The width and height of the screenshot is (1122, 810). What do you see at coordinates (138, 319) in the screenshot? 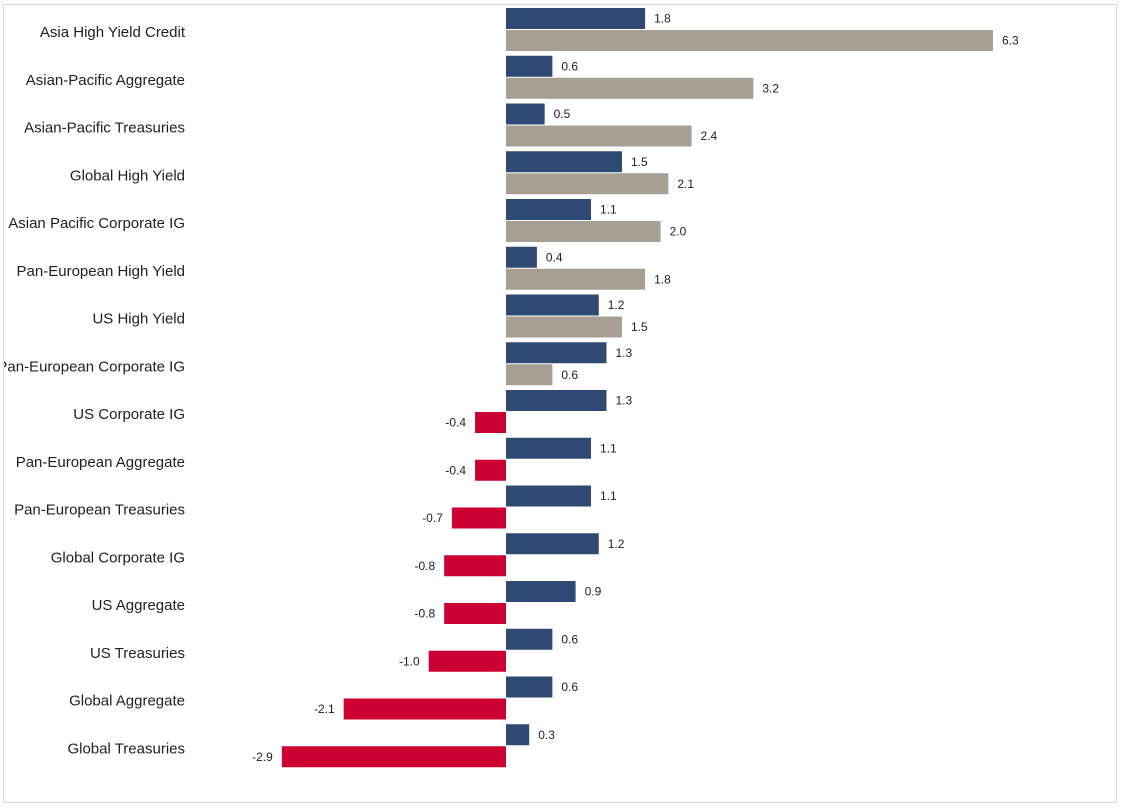
I see `category-label: US High Yield` at bounding box center [138, 319].